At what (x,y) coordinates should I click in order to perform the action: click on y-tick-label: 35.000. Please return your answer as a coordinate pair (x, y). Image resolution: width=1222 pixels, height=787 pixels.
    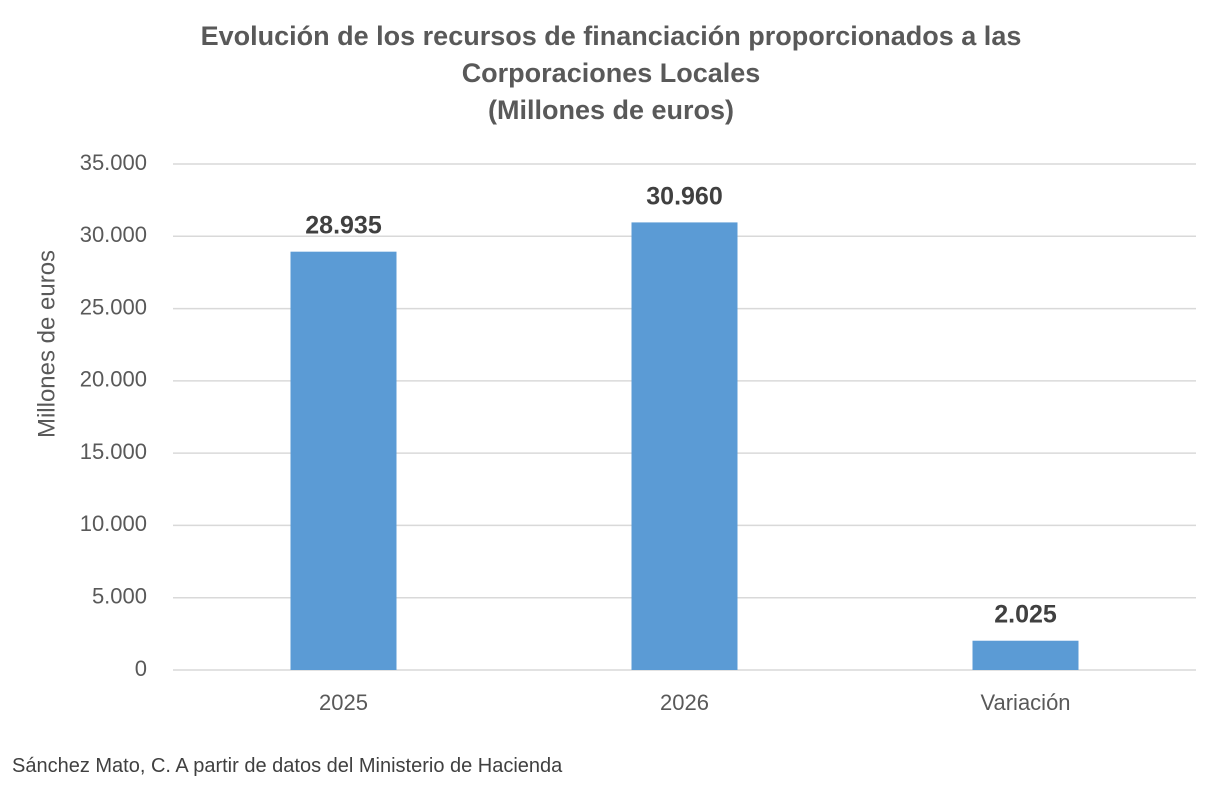
    Looking at the image, I should click on (113, 162).